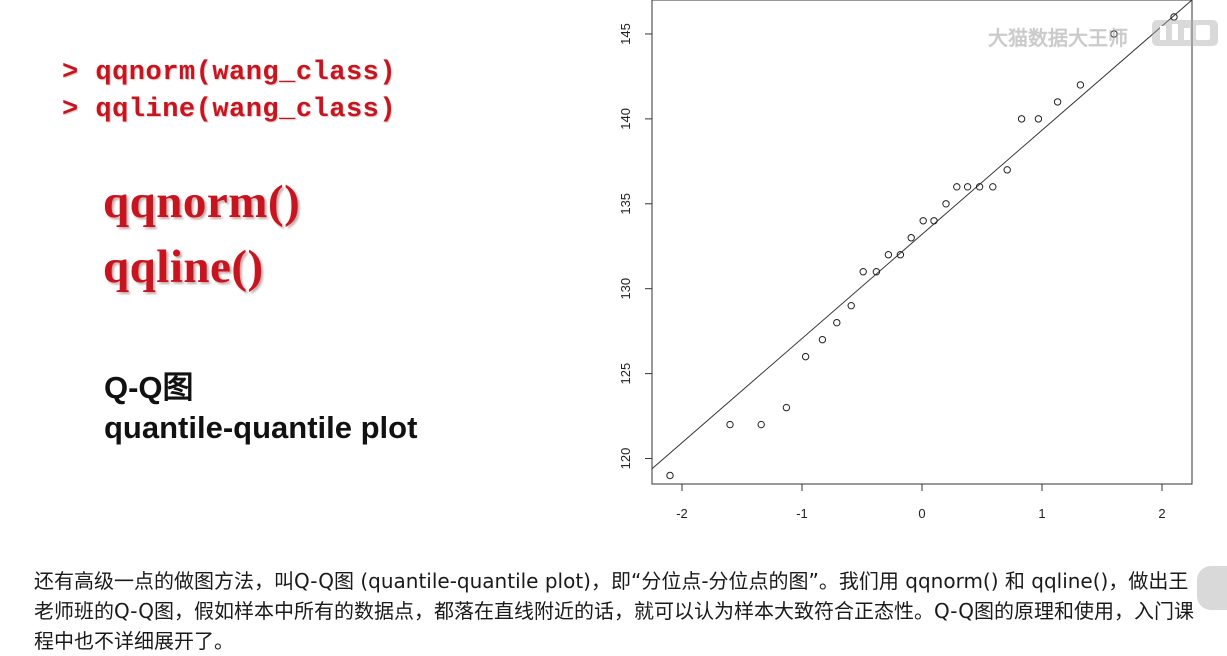  Describe the element at coordinates (625, 459) in the screenshot. I see `y-tick-label: 120` at that location.